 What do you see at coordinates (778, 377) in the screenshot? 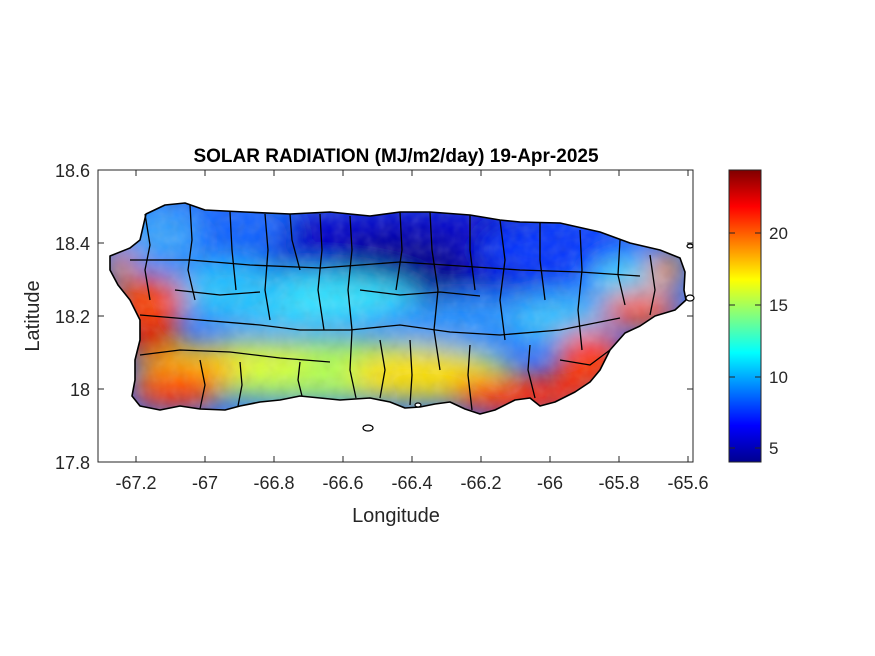
I see `colorbar-tick-label: 10` at bounding box center [778, 377].